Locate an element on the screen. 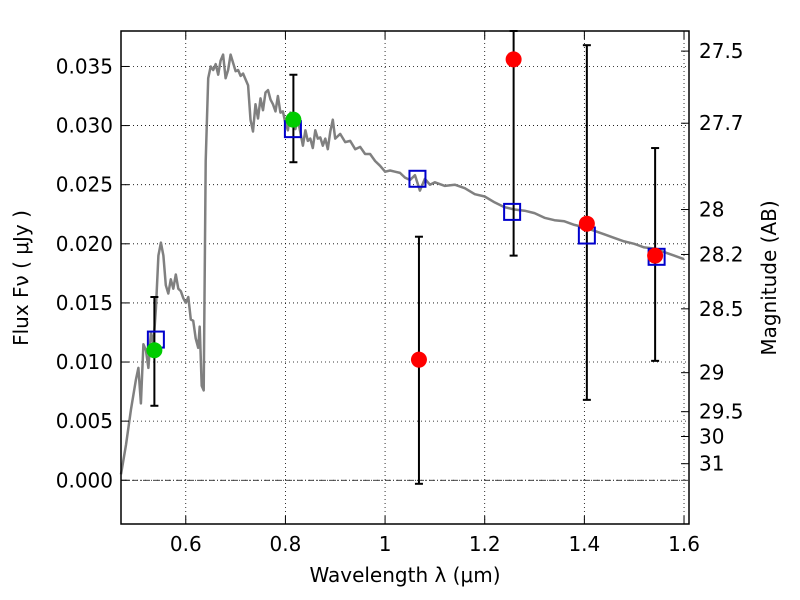 The width and height of the screenshot is (800, 600). magnitude-tick-label: 30 is located at coordinates (711, 437).